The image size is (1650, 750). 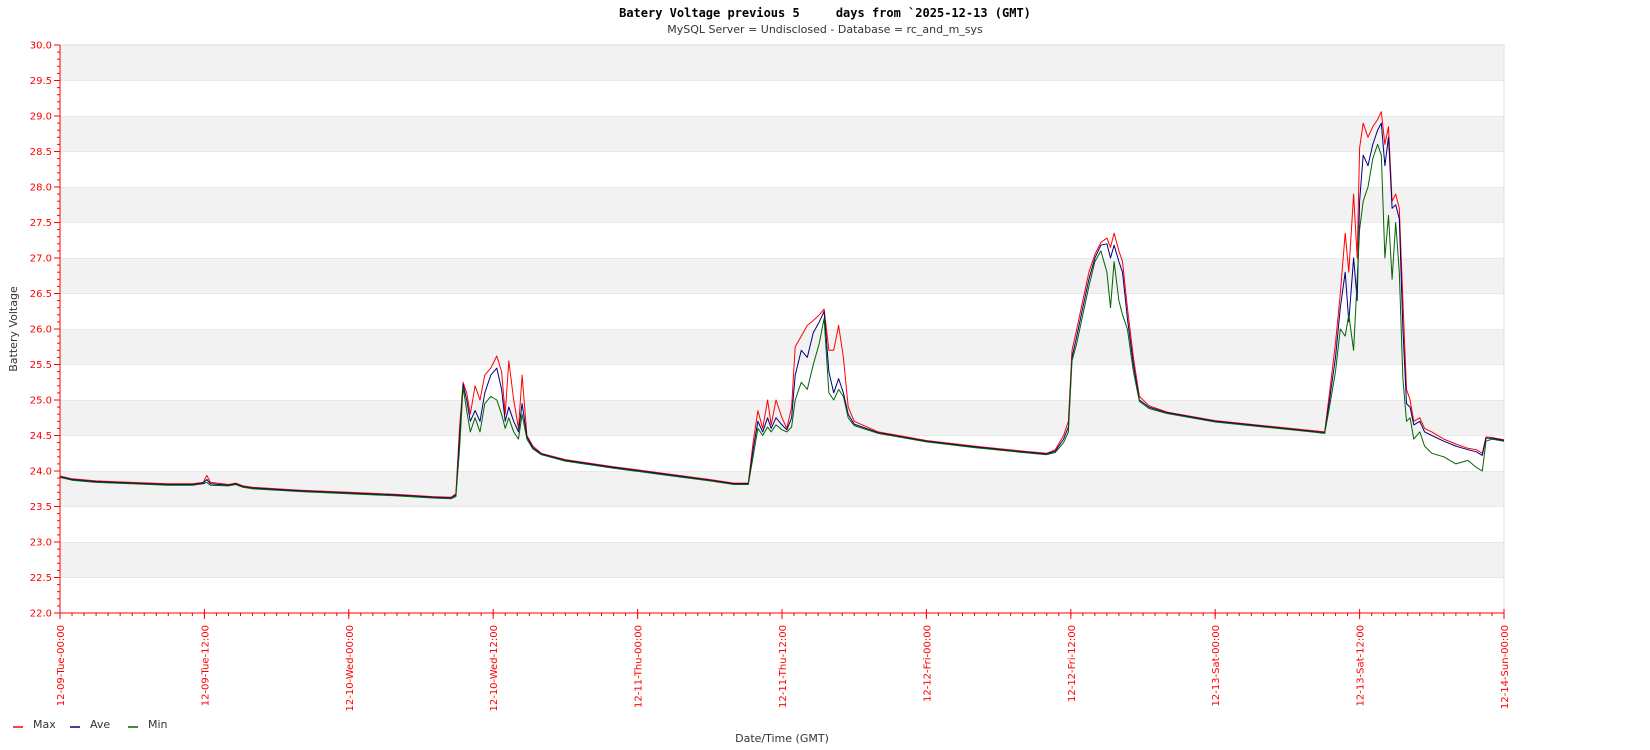 What do you see at coordinates (41, 543) in the screenshot?
I see `y-tick-label: 23.0` at bounding box center [41, 543].